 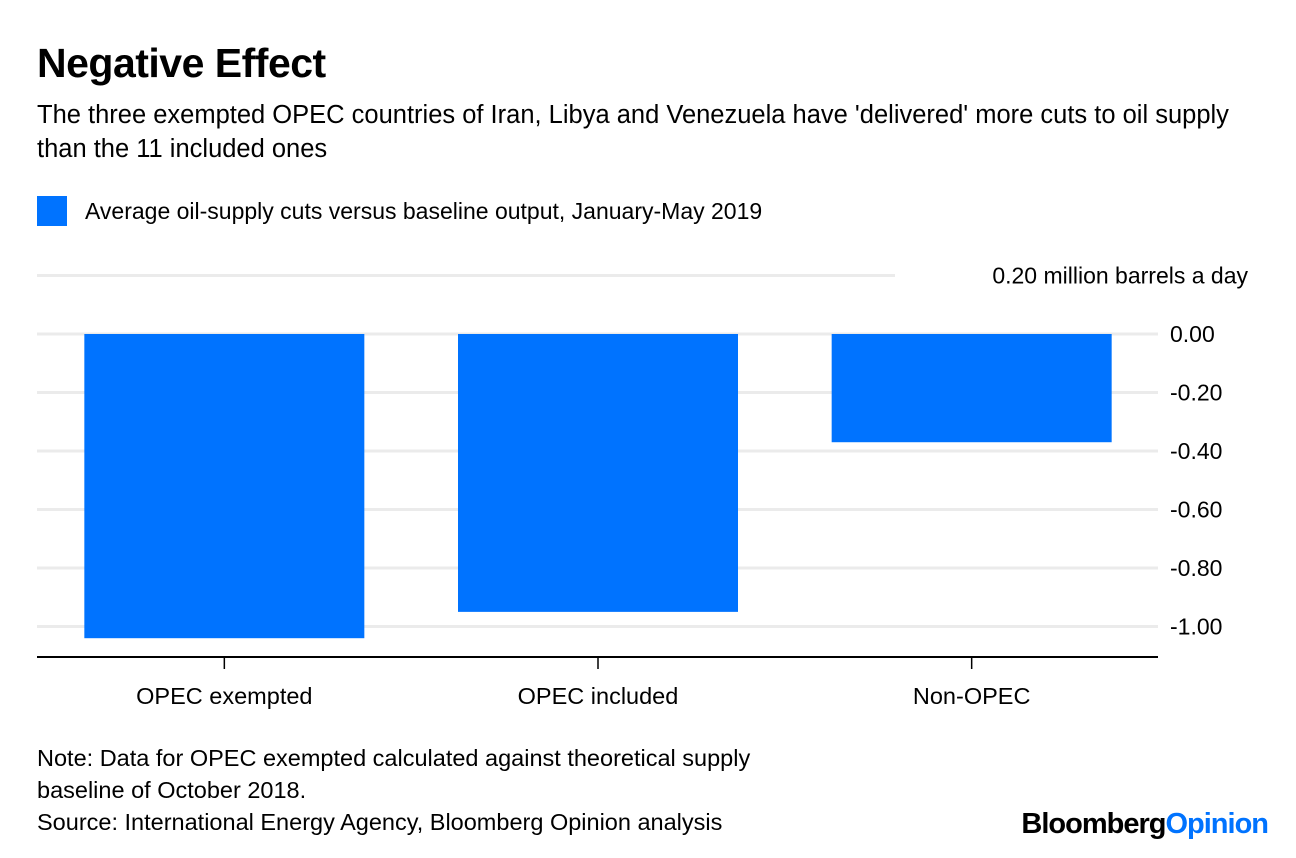 I want to click on bloomberg-opinion-logo: BloombergOpinion, so click(x=1145, y=824).